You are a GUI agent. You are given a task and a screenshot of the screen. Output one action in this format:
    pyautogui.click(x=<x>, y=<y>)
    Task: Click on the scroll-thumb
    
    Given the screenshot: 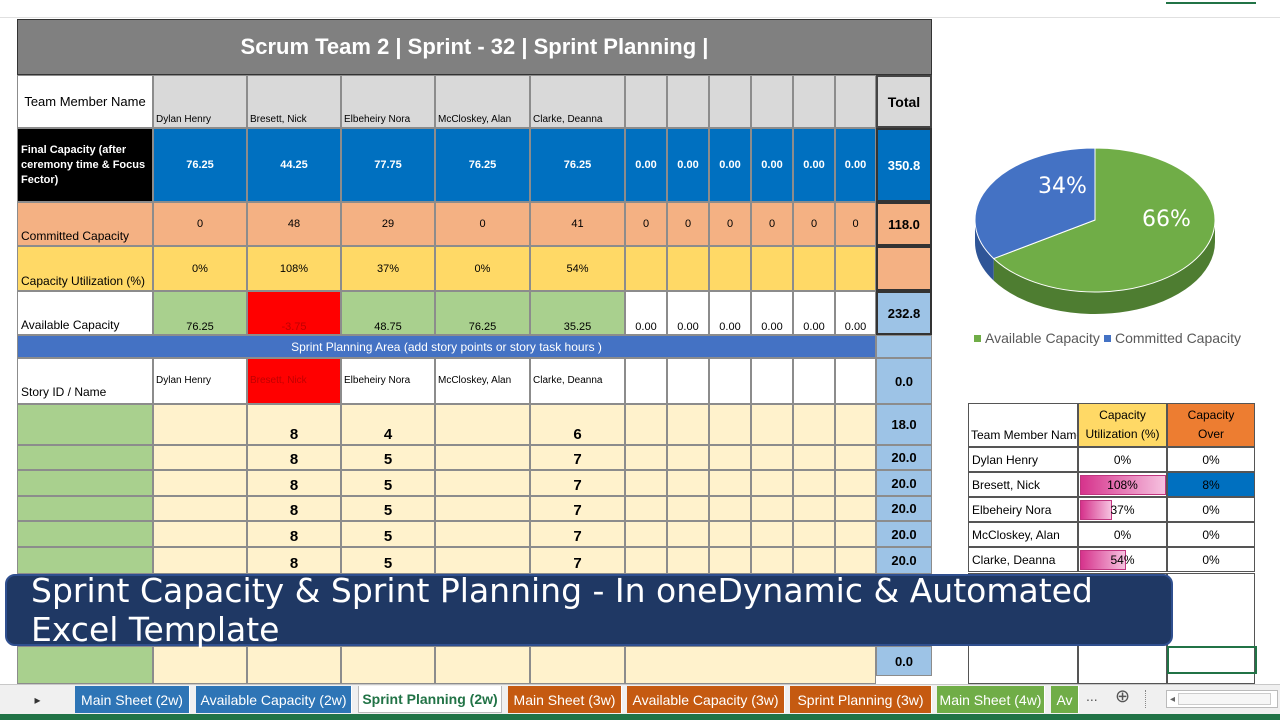 What is the action you would take?
    pyautogui.click(x=1224, y=699)
    